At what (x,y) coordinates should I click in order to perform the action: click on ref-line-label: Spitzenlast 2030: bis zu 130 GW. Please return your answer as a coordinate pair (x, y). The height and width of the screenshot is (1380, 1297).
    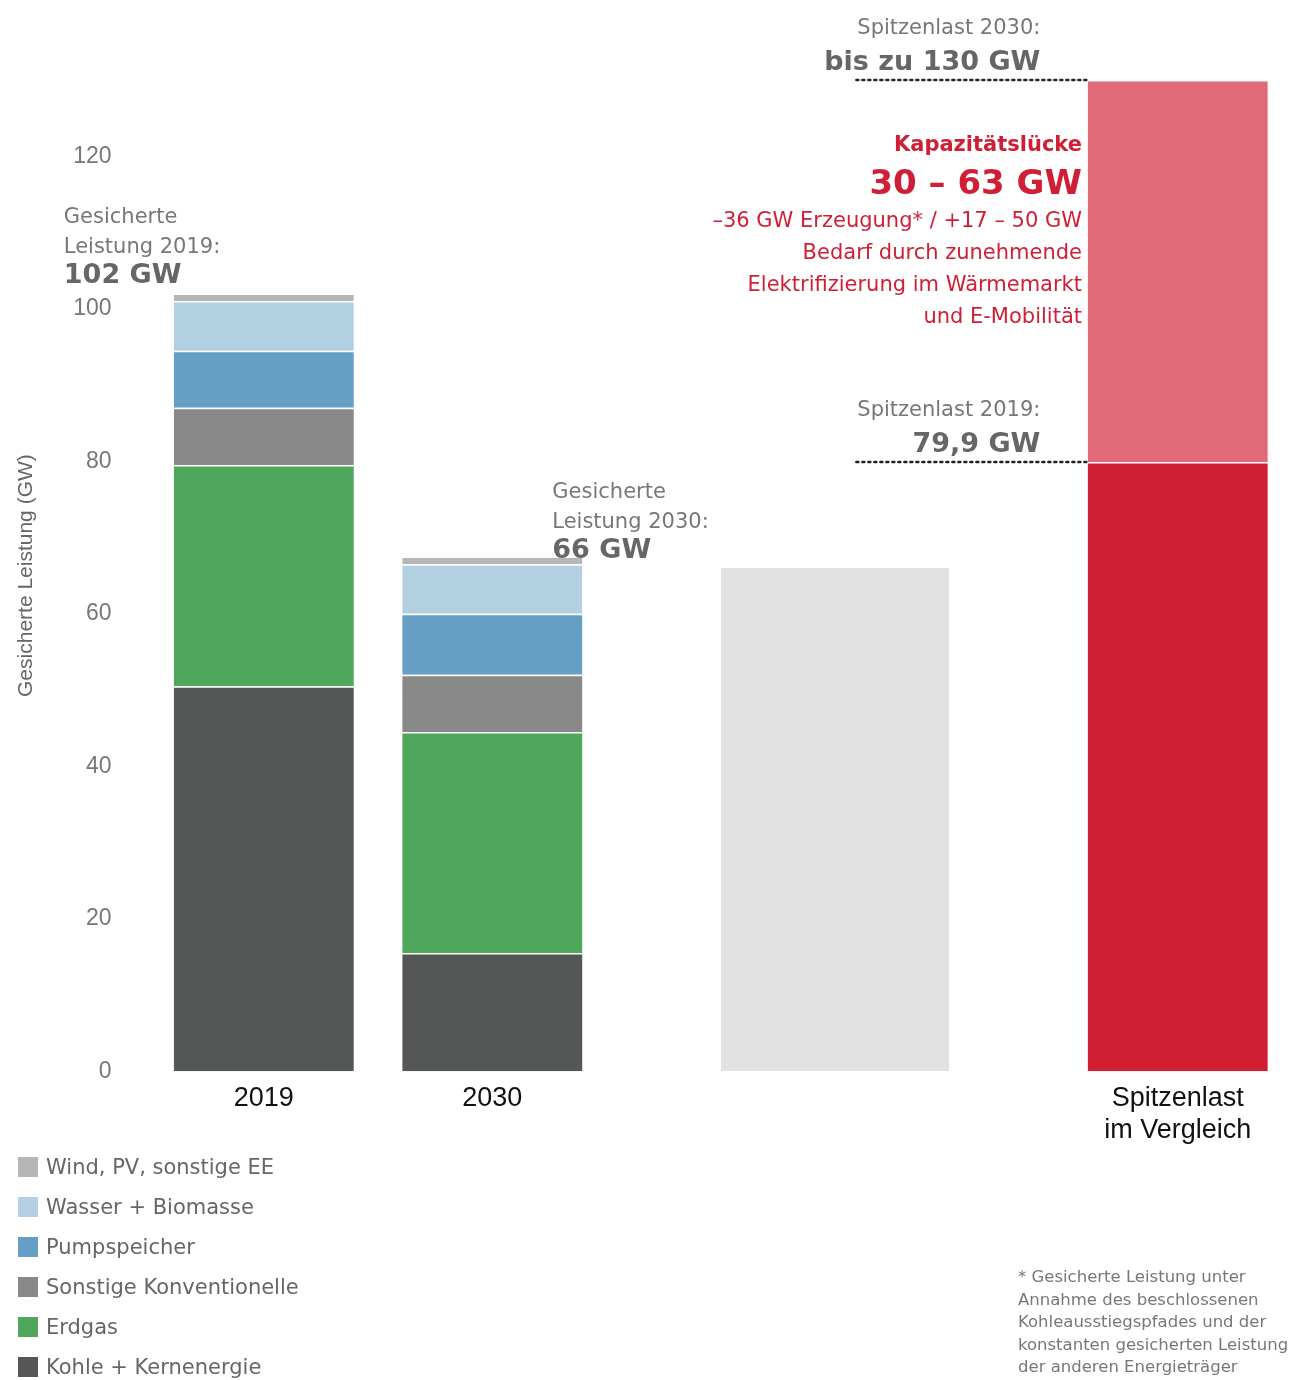
    Looking at the image, I should click on (932, 45).